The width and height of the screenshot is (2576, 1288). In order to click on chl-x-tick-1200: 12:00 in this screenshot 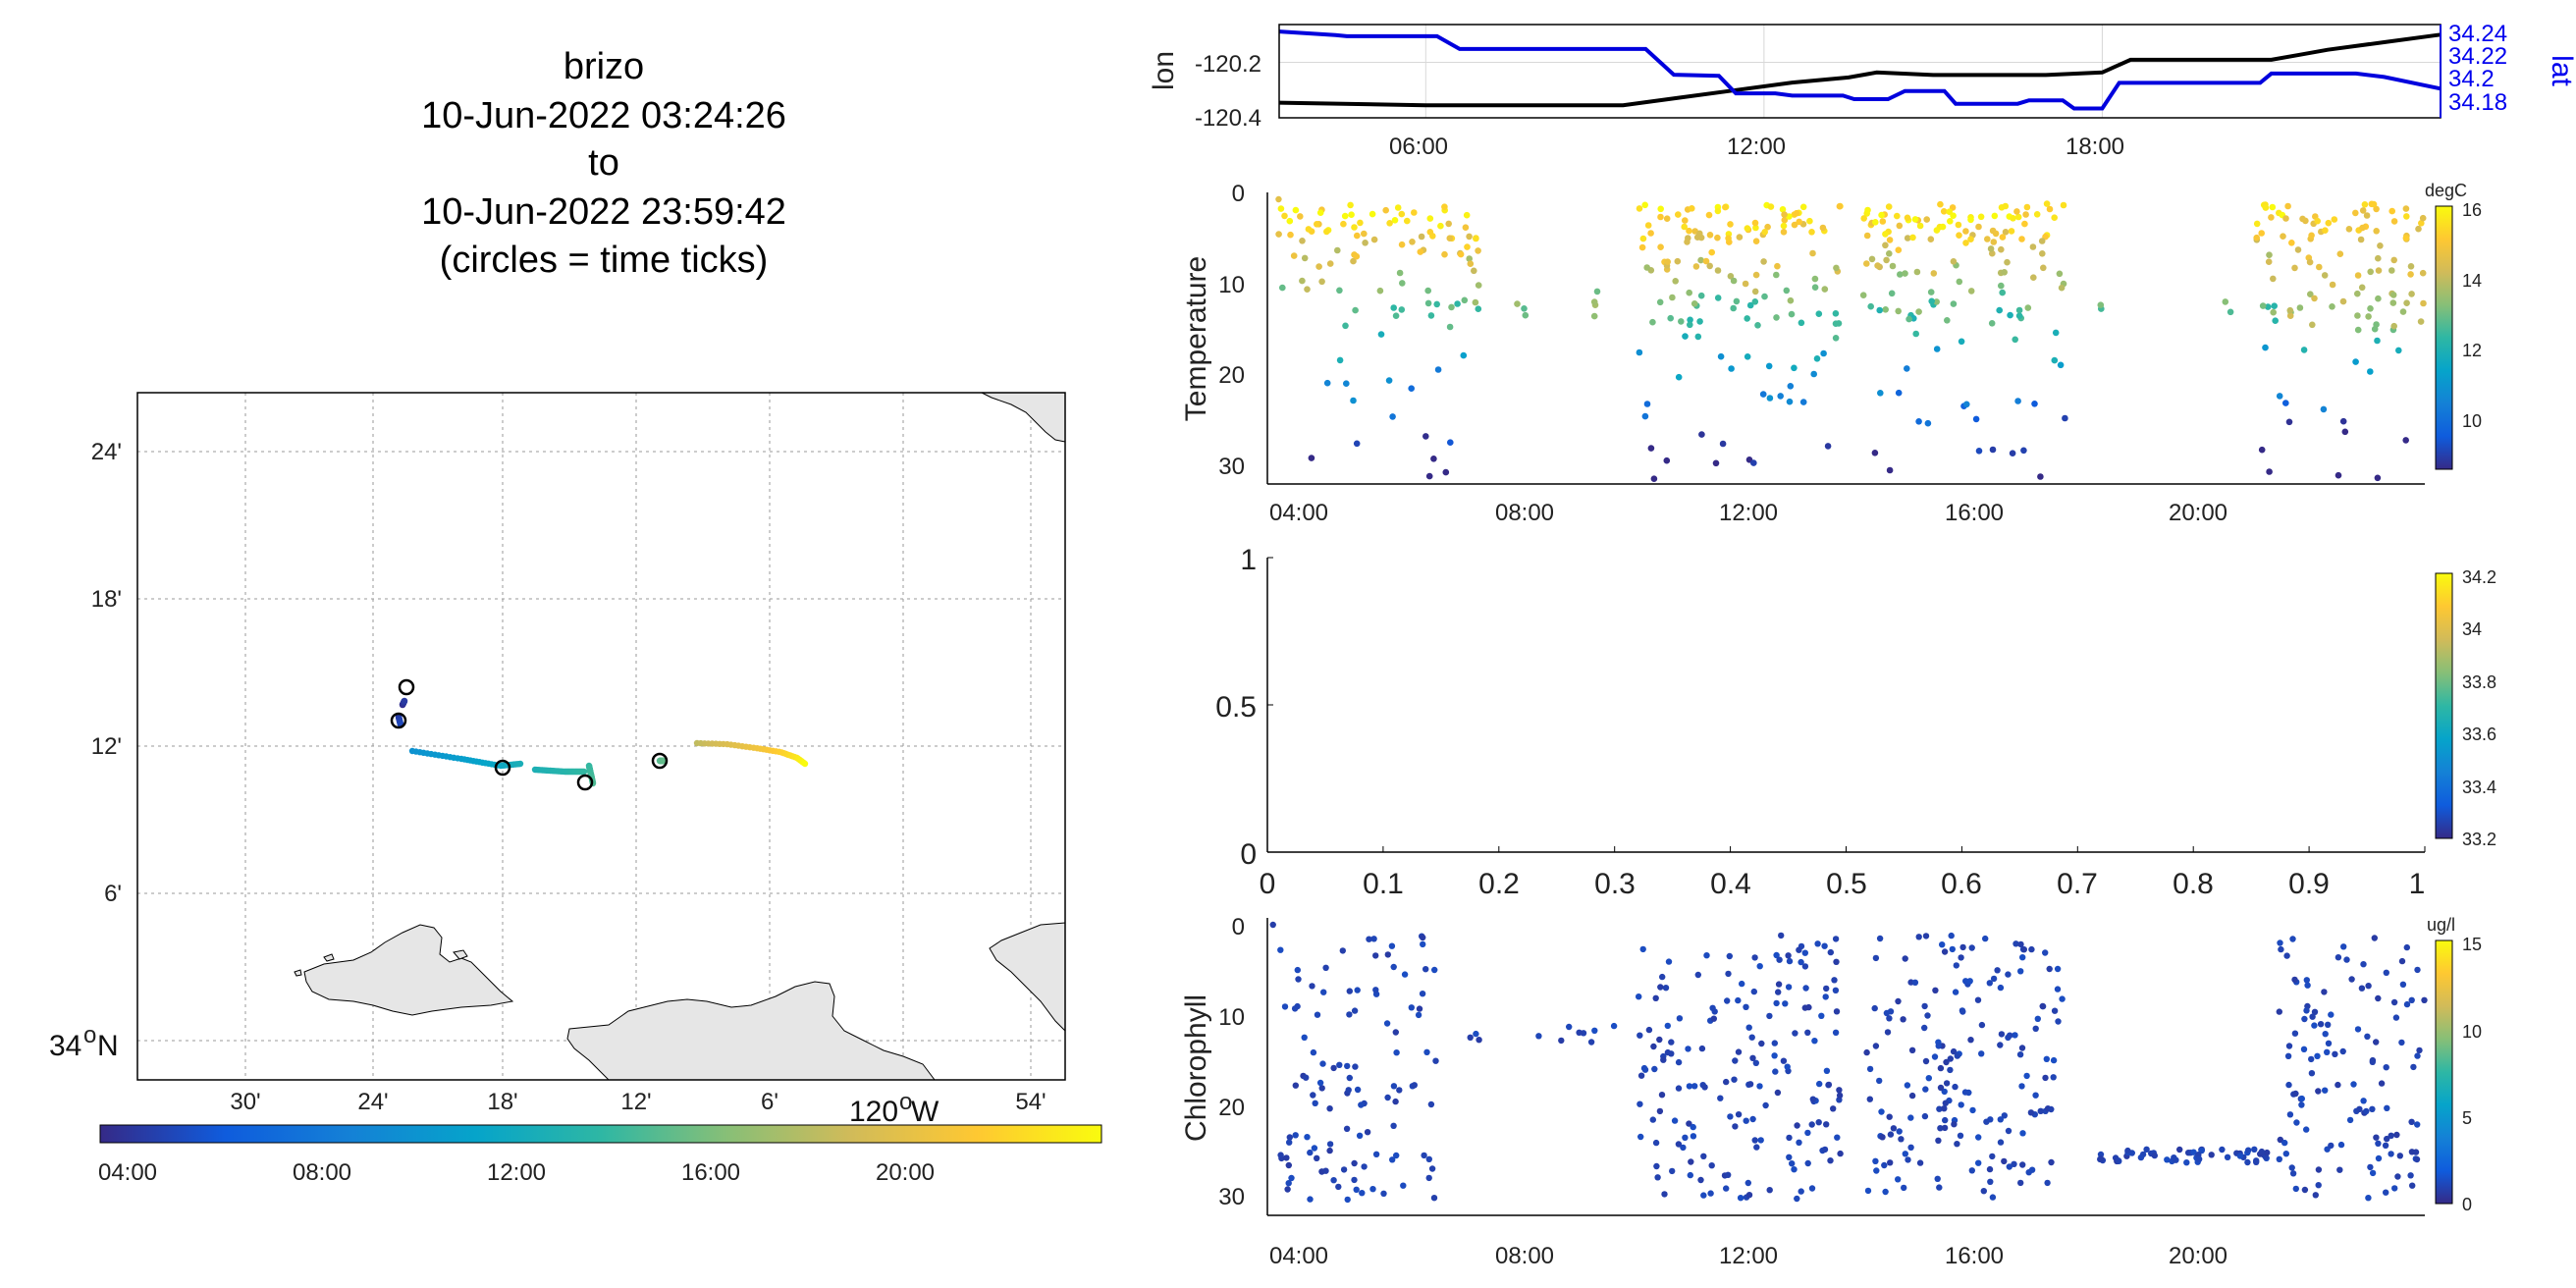, I will do `click(1748, 1256)`.